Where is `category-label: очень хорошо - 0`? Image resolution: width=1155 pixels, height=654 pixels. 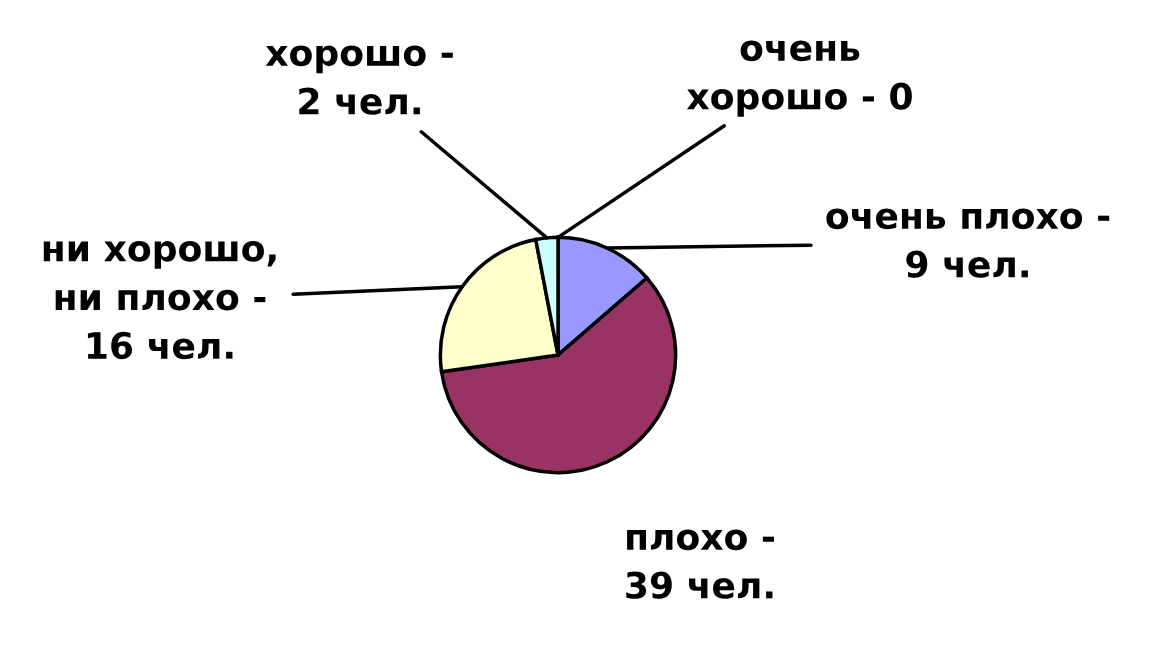 category-label: очень хорошо - 0 is located at coordinates (799, 78).